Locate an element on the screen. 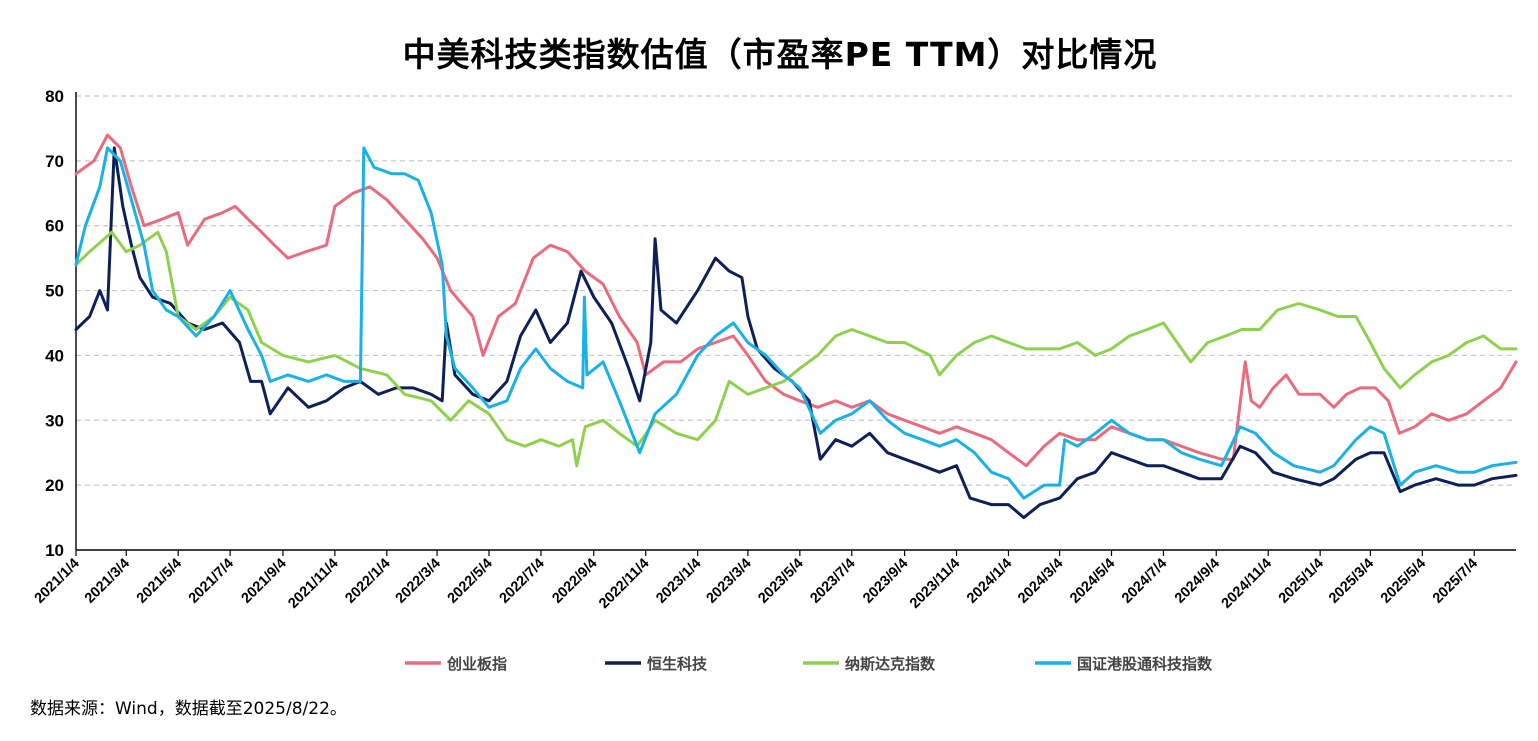 The width and height of the screenshot is (1538, 741). y-tick-labels: 10 20 30 40 50 60 70 80 is located at coordinates (54, 323).